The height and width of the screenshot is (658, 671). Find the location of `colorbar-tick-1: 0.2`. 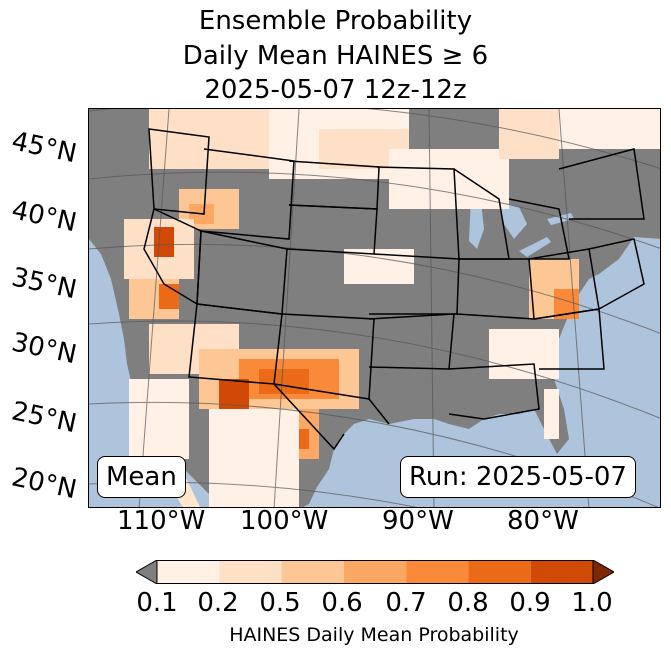

colorbar-tick-1: 0.2 is located at coordinates (218, 603).